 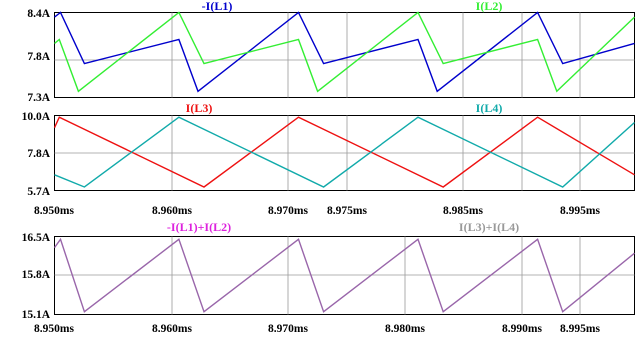 What do you see at coordinates (199, 108) in the screenshot?
I see `series-title-il3: I(L3)` at bounding box center [199, 108].